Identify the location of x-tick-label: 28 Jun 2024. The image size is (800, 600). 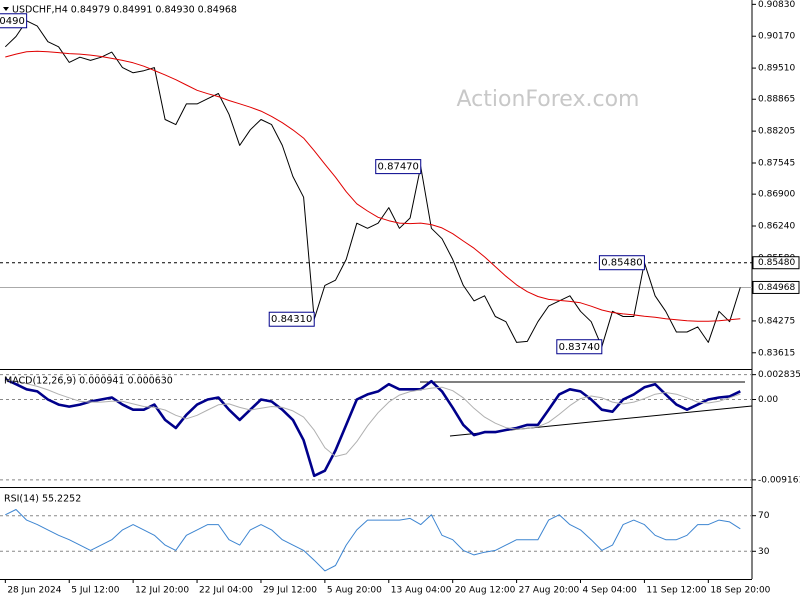
(34, 591).